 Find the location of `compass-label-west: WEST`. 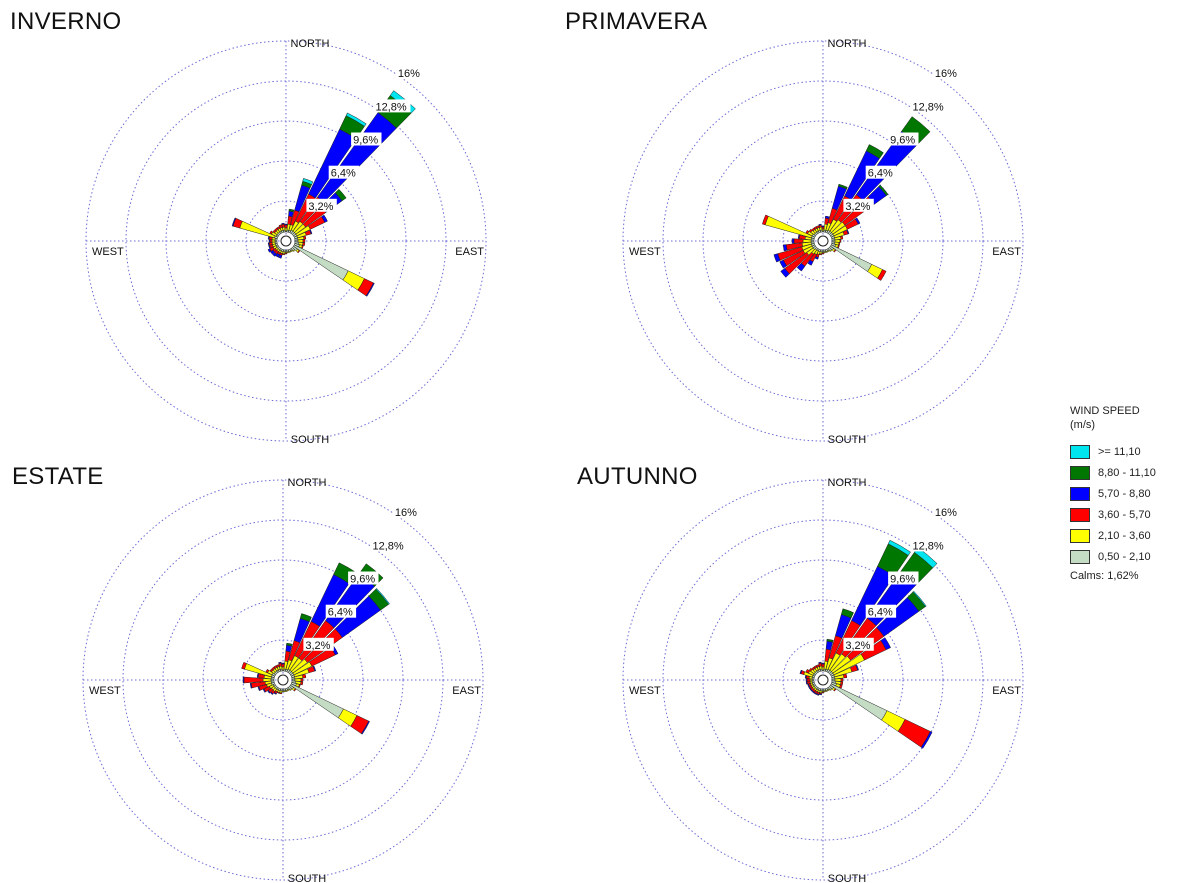

compass-label-west: WEST is located at coordinates (108, 252).